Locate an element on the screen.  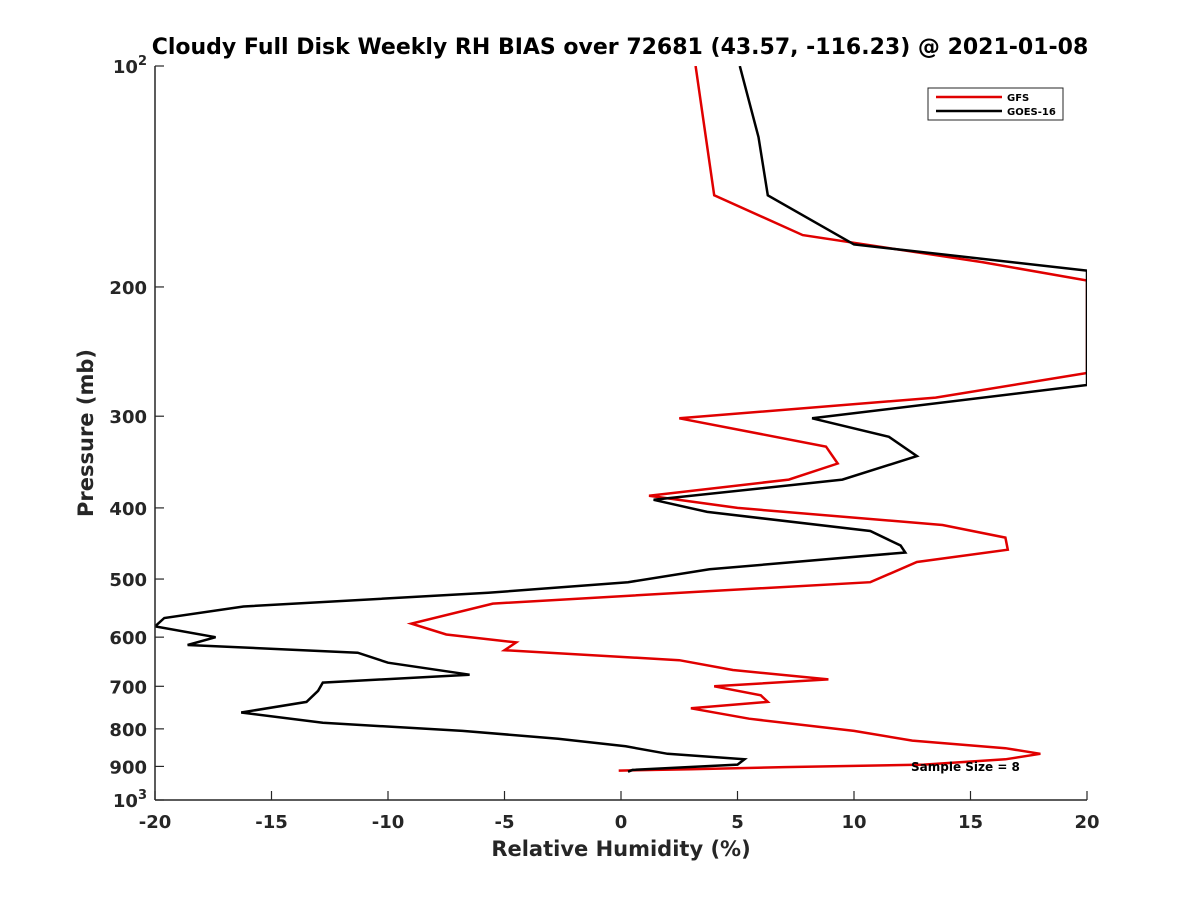
x-tick-label: -5 is located at coordinates (505, 822).